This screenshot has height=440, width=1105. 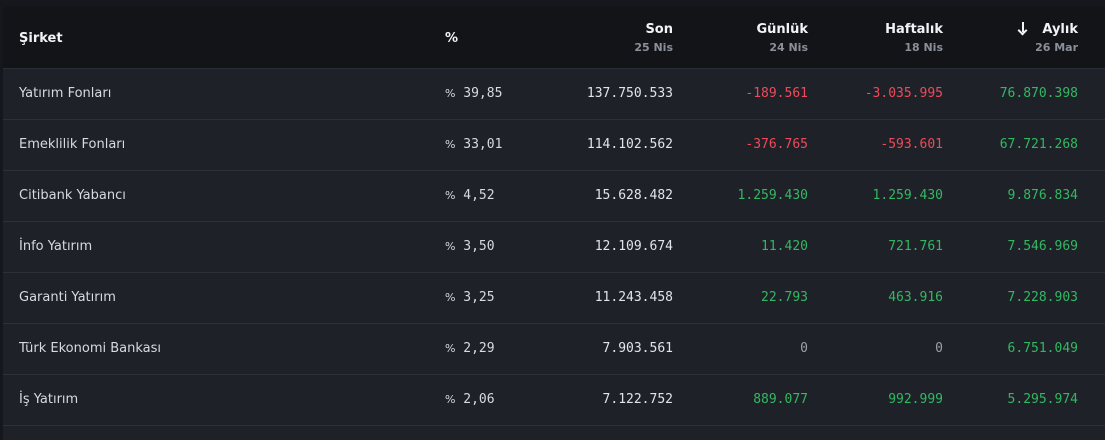 I want to click on value-aylik: 6.751.049, so click(x=1042, y=348).